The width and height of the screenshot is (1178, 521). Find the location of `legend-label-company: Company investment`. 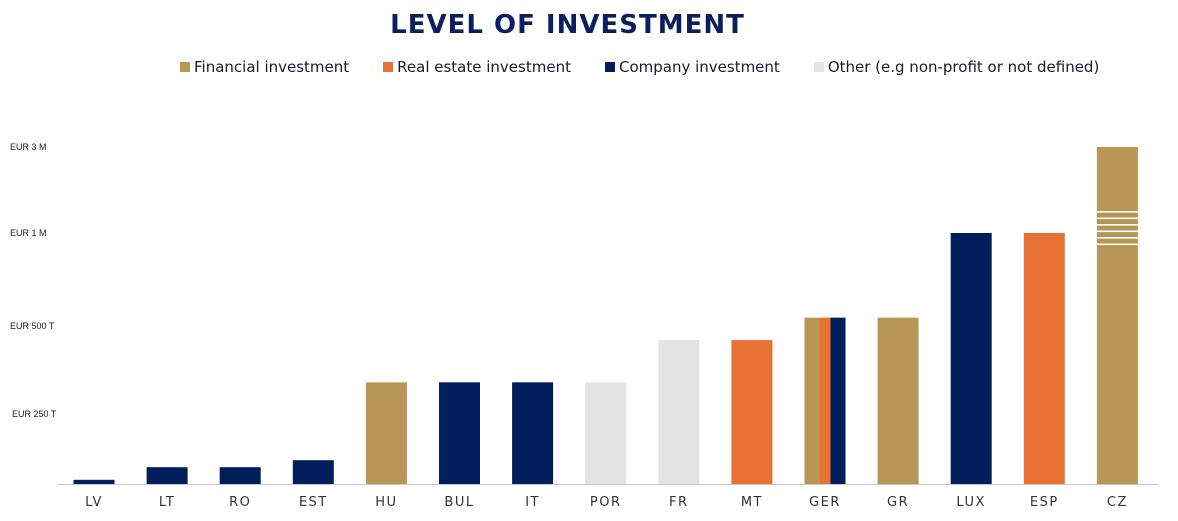

legend-label-company: Company investment is located at coordinates (699, 67).